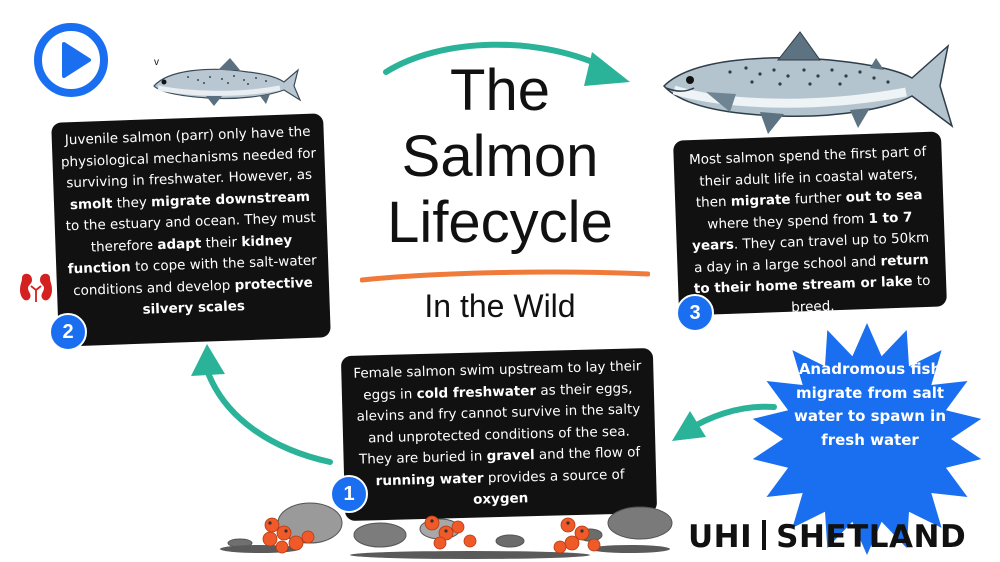  Describe the element at coordinates (884, 196) in the screenshot. I see `step-3-text-segment: out to sea` at that location.